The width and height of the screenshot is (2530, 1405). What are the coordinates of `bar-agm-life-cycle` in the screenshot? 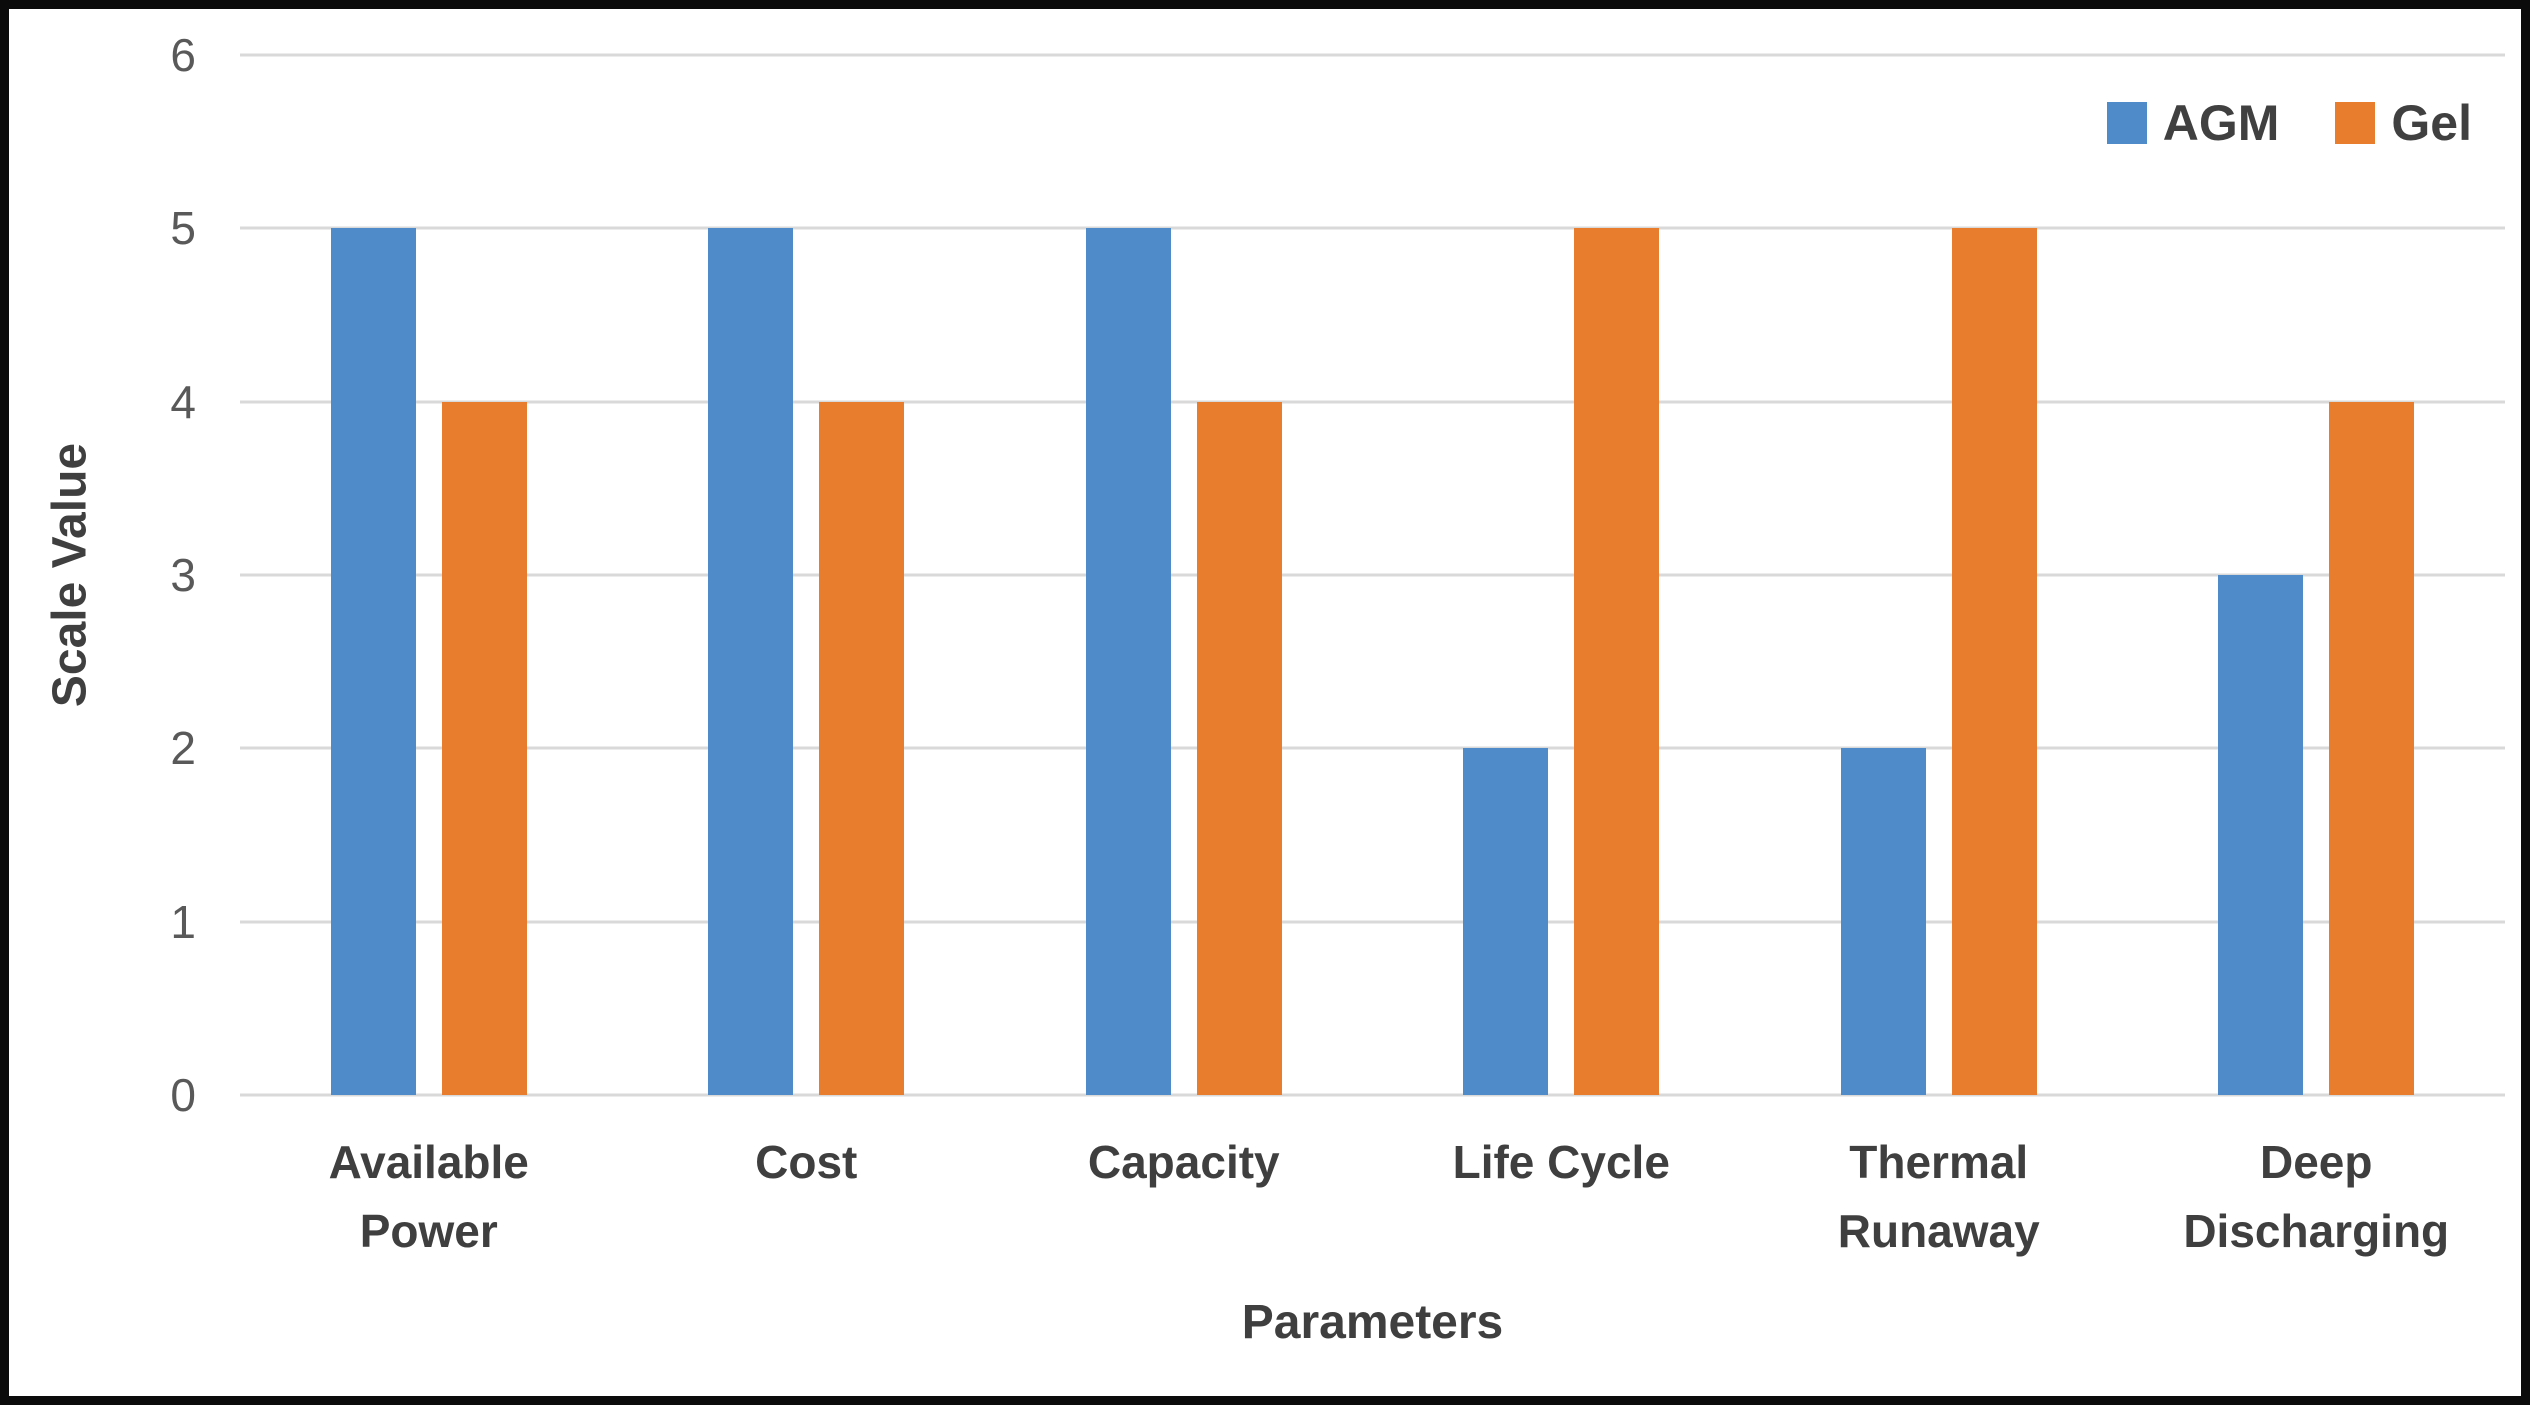 It's located at (1506, 921).